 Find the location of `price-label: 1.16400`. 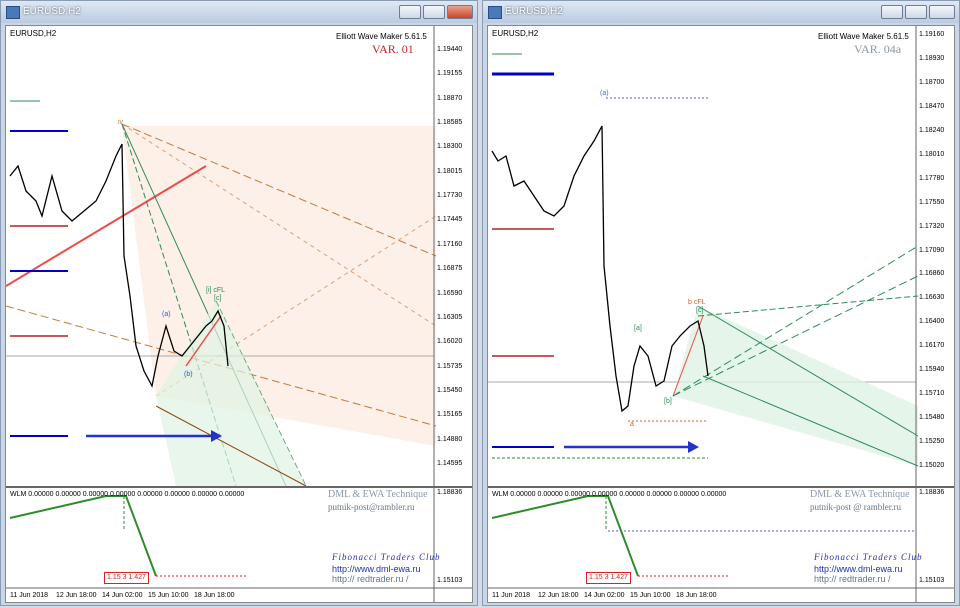

price-label: 1.16400 is located at coordinates (932, 322).